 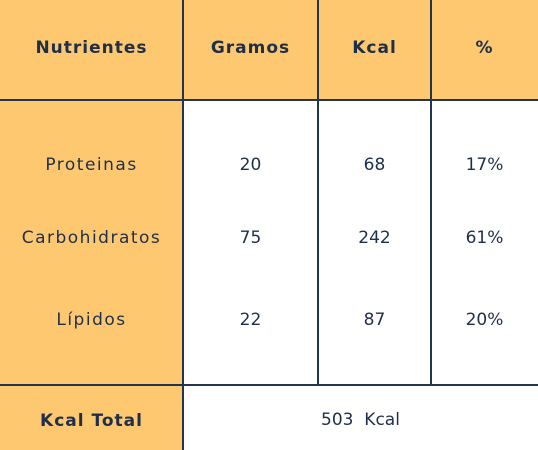 What do you see at coordinates (484, 165) in the screenshot?
I see `row-value: 17%` at bounding box center [484, 165].